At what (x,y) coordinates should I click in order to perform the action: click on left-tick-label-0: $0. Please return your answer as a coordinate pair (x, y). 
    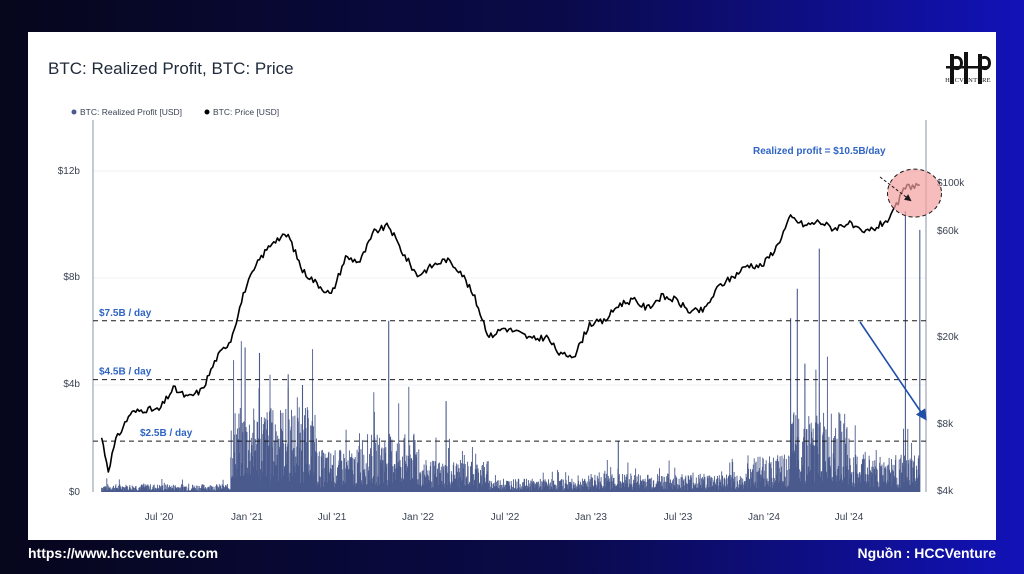
    Looking at the image, I should click on (75, 492).